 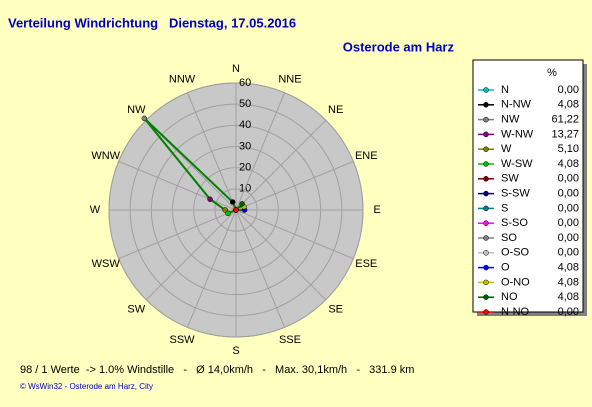 I want to click on legend-value: 61,22, so click(x=565, y=120).